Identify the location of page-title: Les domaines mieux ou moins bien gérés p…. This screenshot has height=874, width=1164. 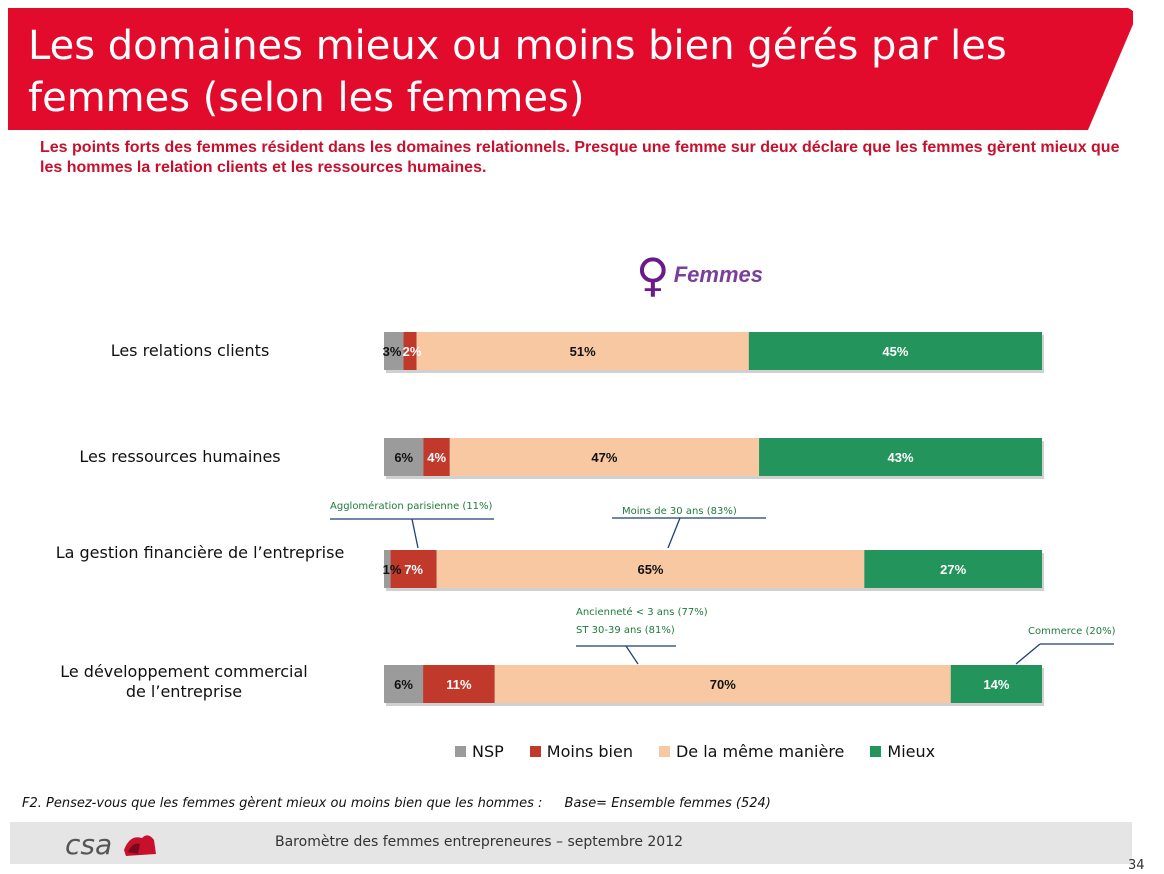
(558, 72).